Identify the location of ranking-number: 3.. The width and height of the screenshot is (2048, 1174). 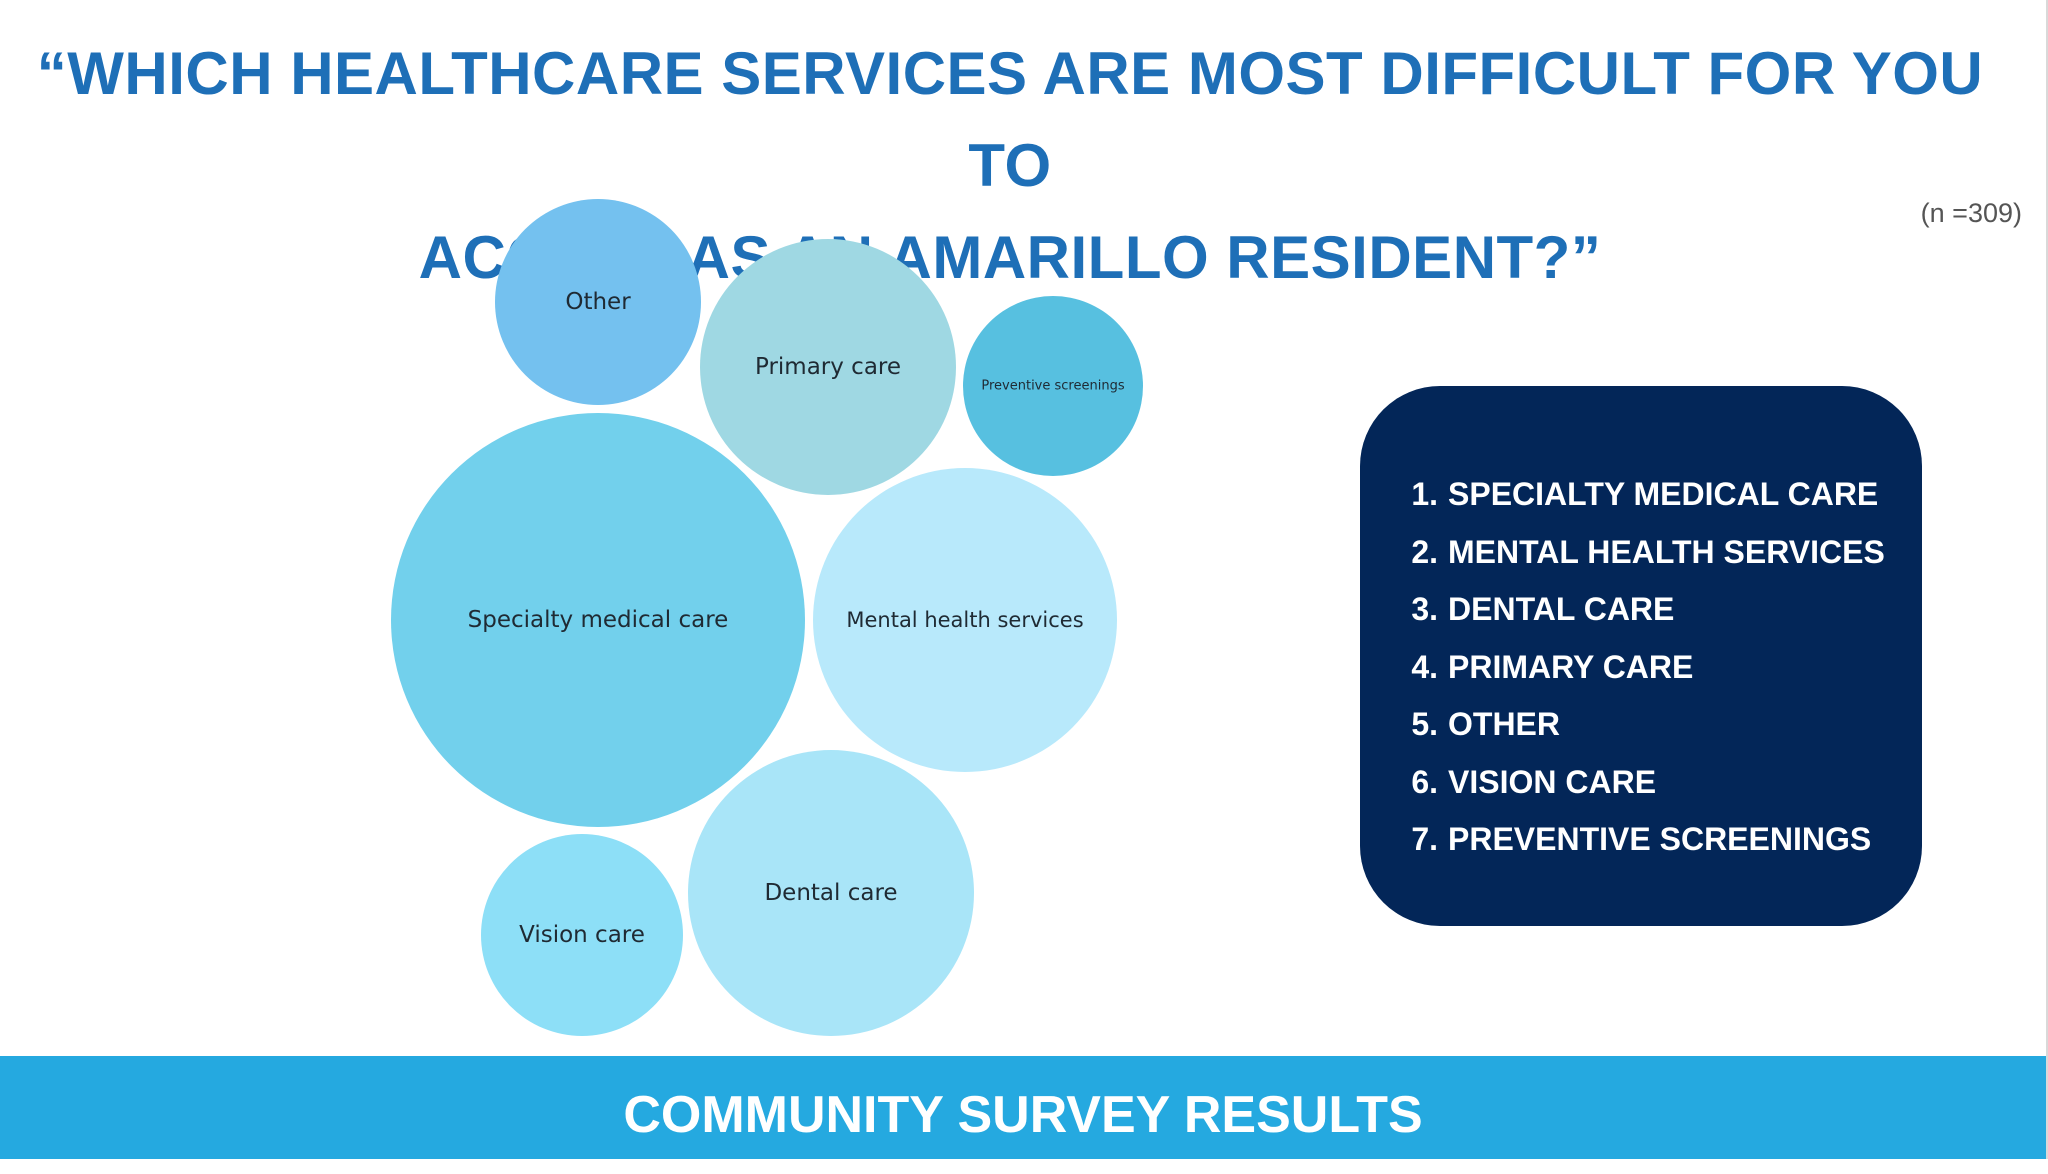
(1424, 609).